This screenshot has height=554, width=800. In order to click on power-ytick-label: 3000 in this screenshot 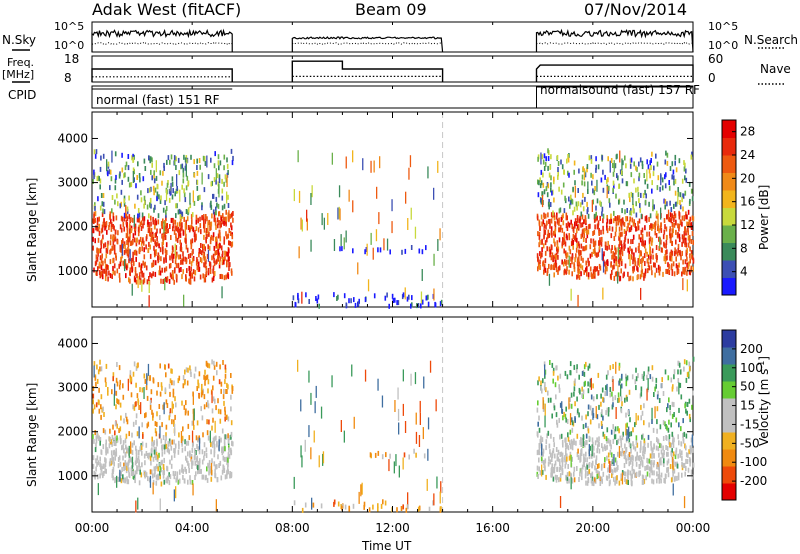, I will do `click(72, 183)`.